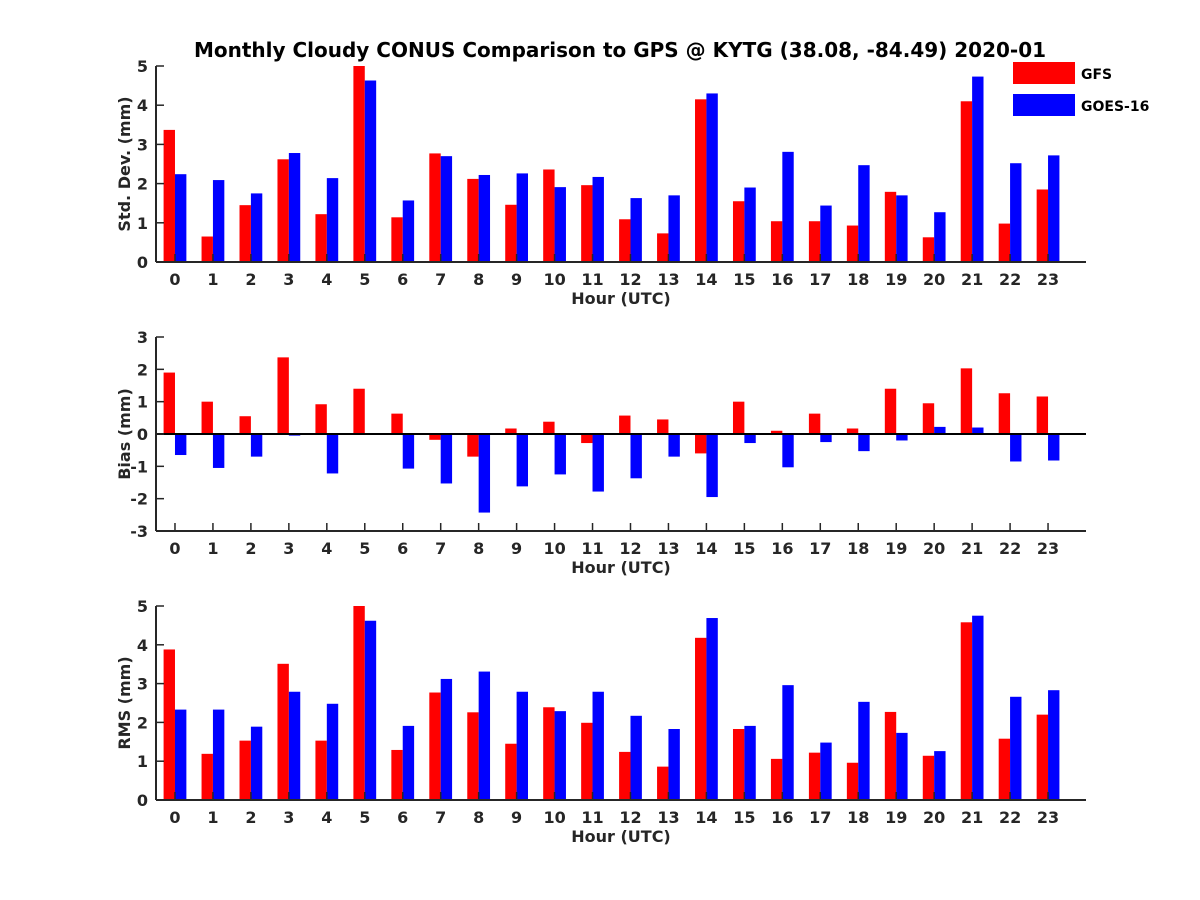 The image size is (1200, 900). I want to click on x-tick-label: 21, so click(972, 279).